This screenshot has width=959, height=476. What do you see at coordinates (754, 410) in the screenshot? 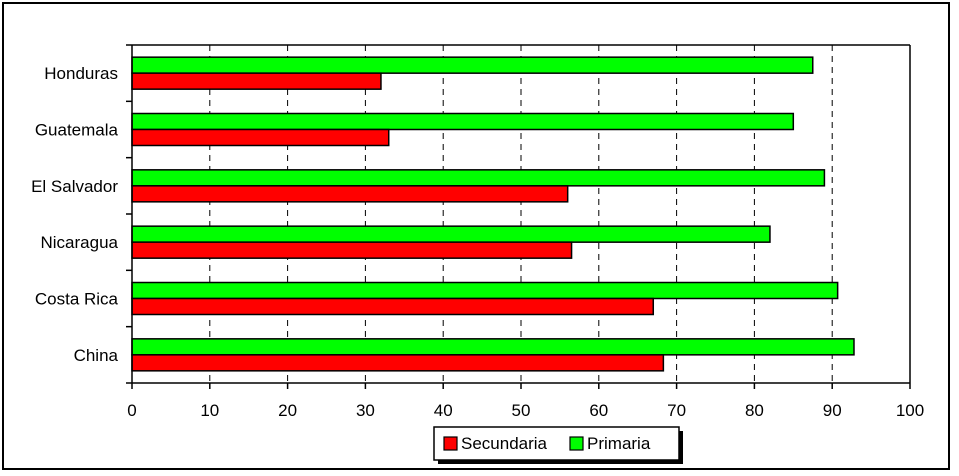
I see `x-tick-label-8: 80` at bounding box center [754, 410].